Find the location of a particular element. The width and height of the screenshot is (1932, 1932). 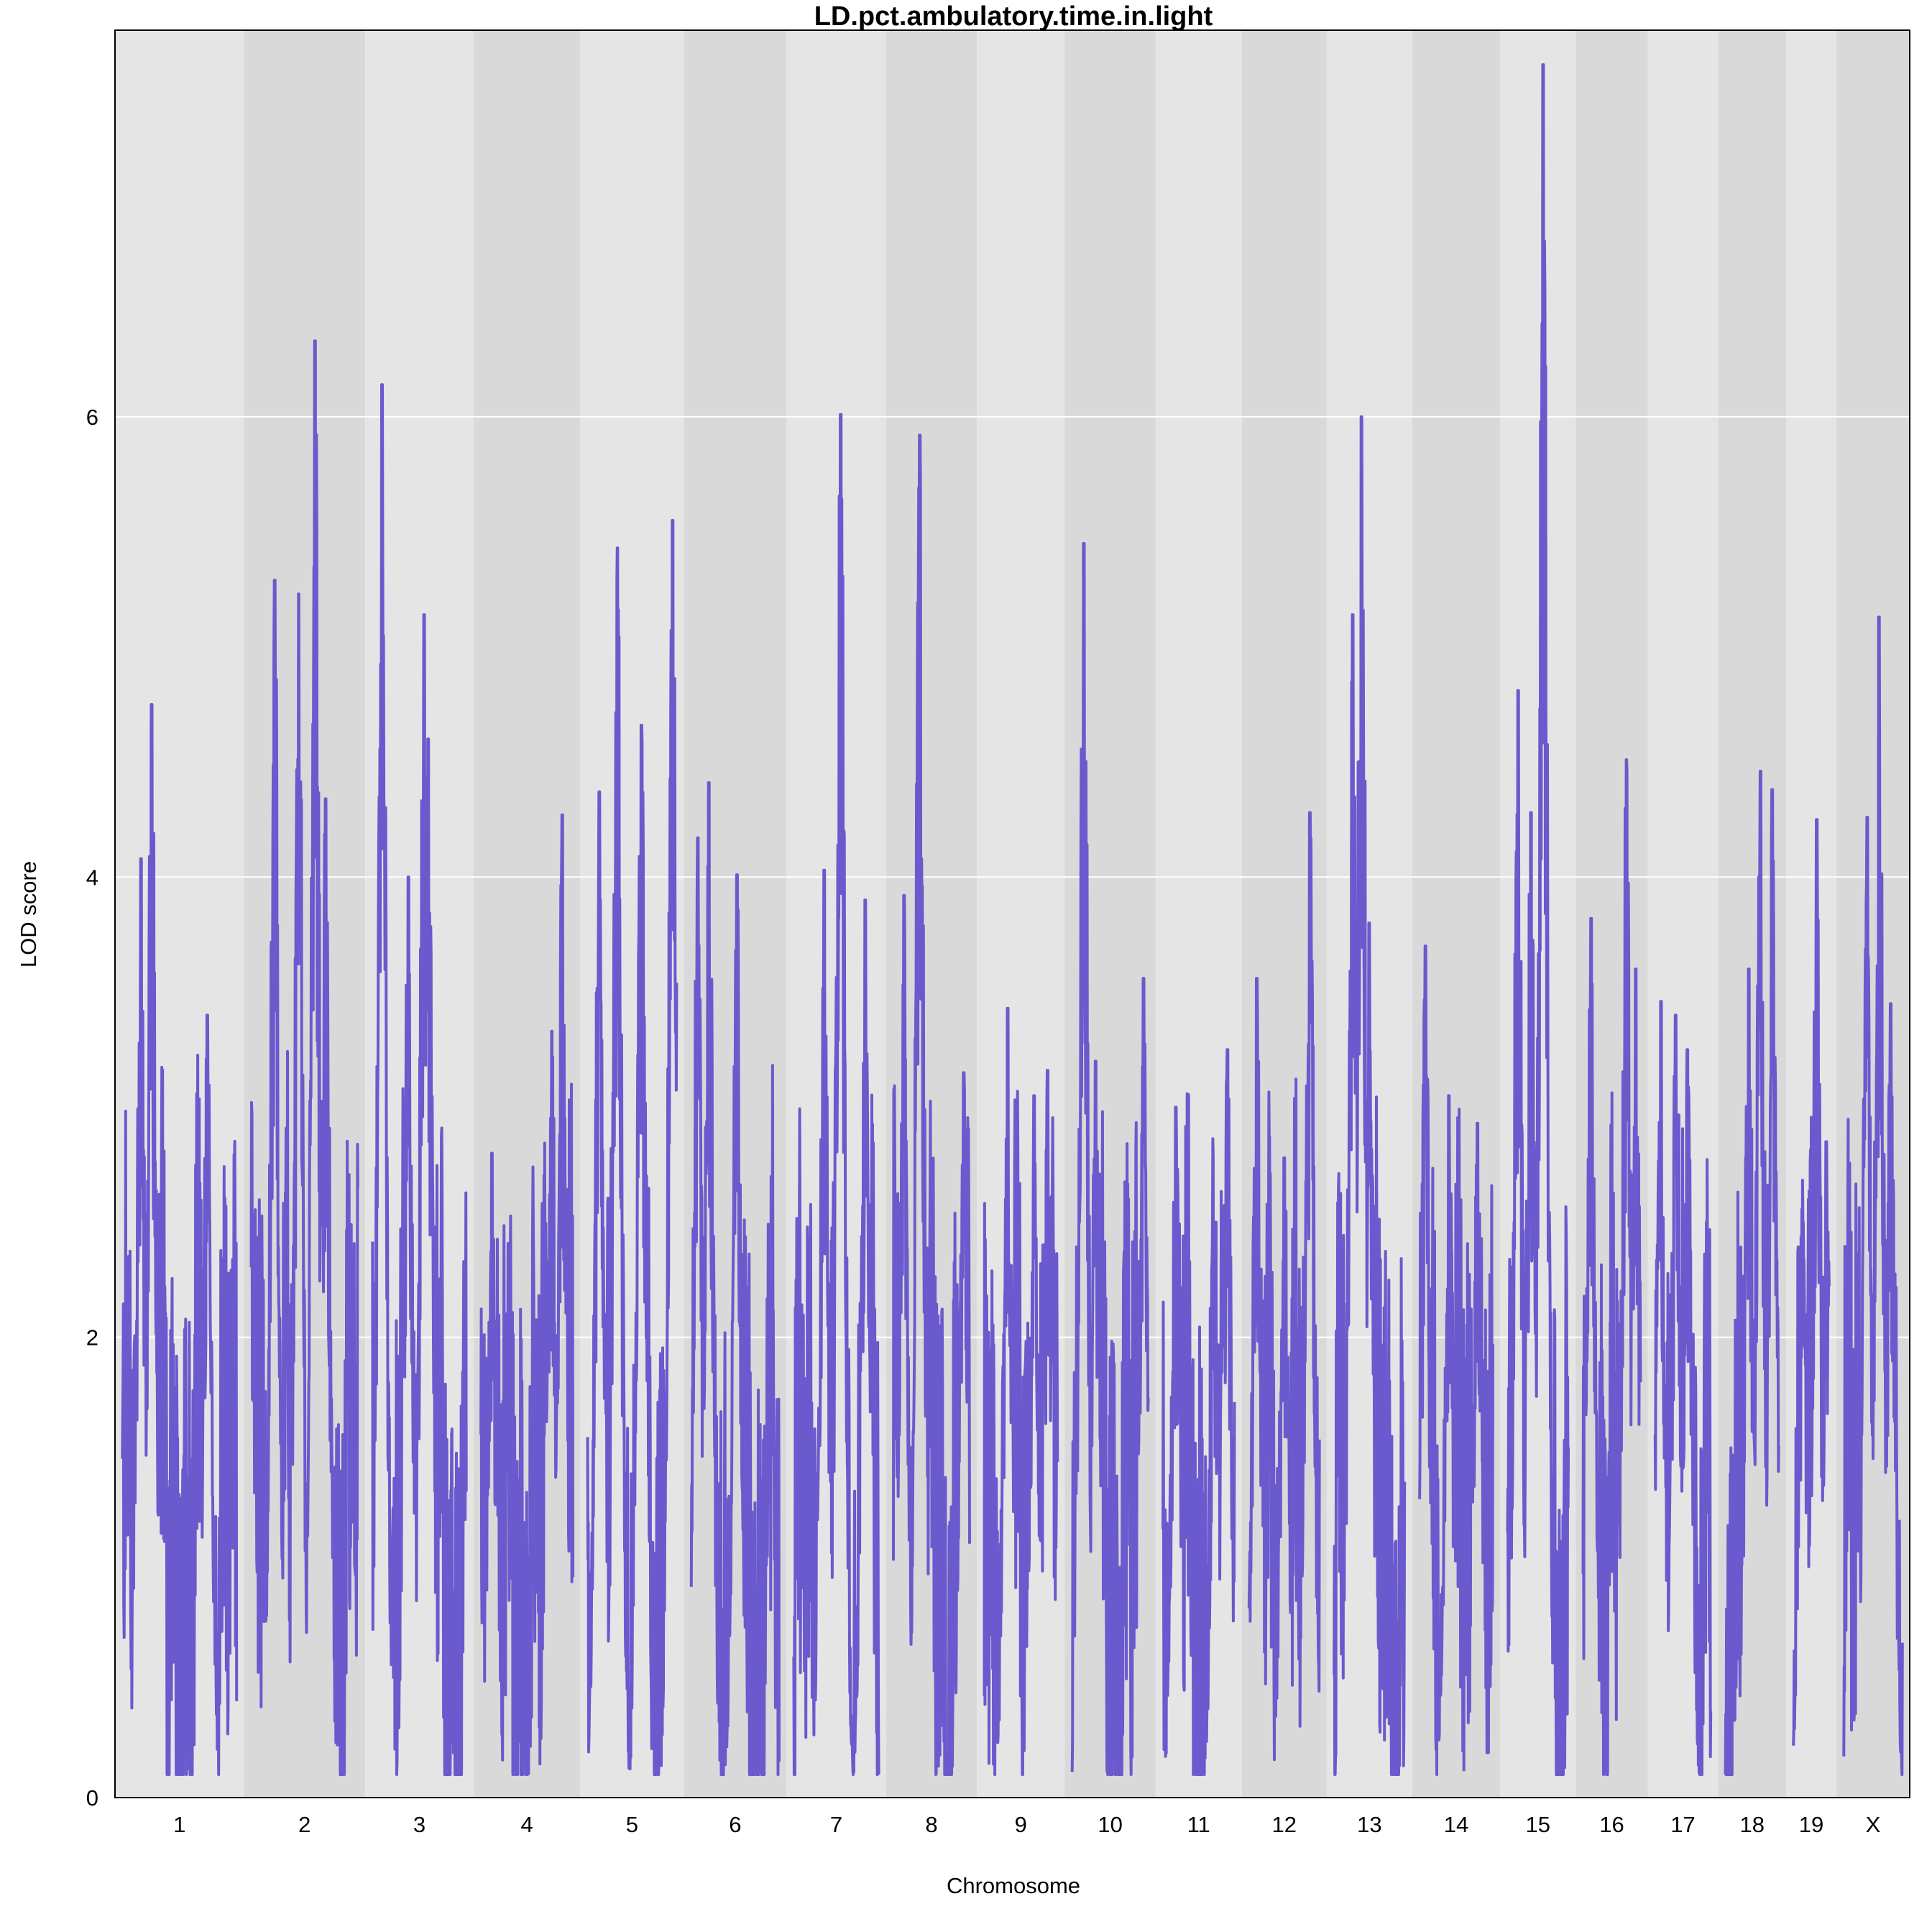

x-tick-label-13: 13 is located at coordinates (1369, 1824).